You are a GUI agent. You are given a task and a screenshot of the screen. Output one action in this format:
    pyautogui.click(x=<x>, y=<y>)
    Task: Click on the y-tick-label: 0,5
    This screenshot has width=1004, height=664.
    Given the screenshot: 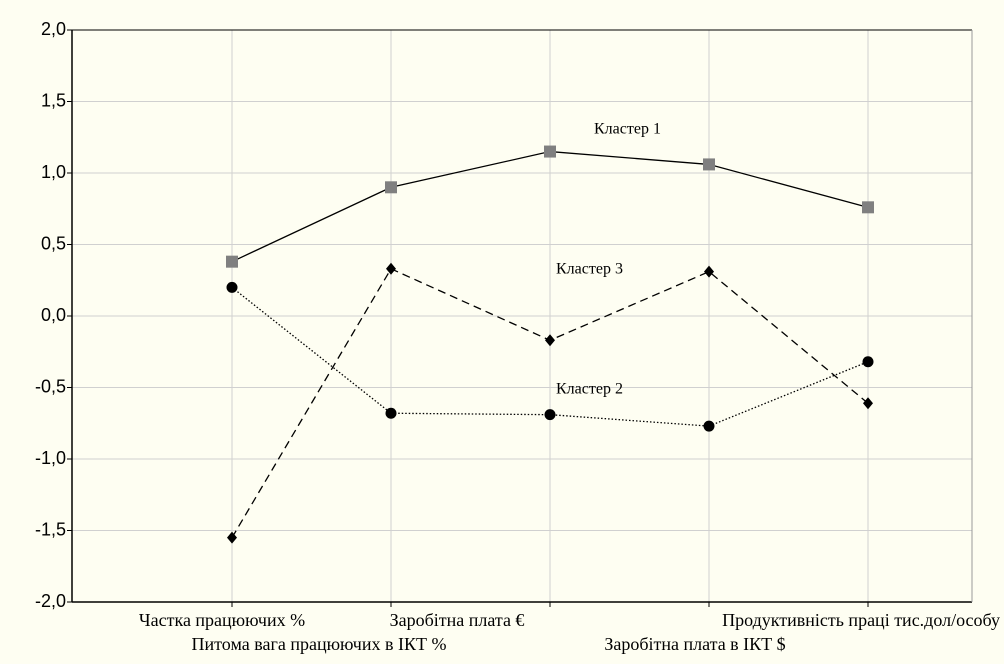 What is the action you would take?
    pyautogui.click(x=53, y=243)
    